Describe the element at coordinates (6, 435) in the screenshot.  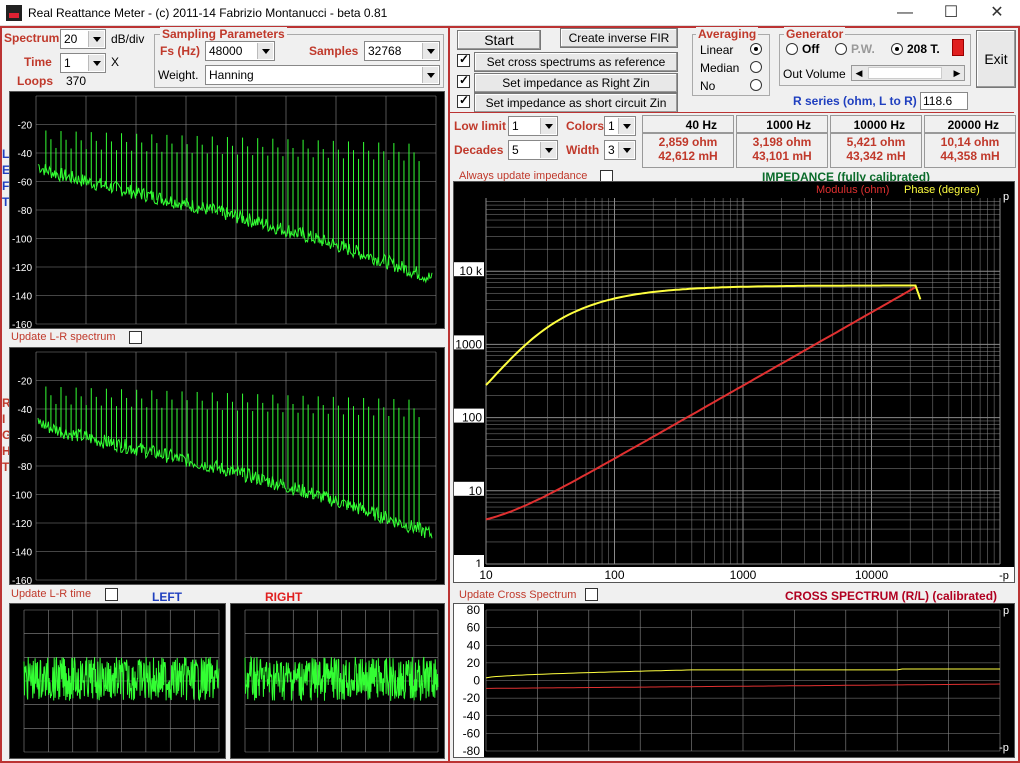
I see `right-side-label: R I G H T` at that location.